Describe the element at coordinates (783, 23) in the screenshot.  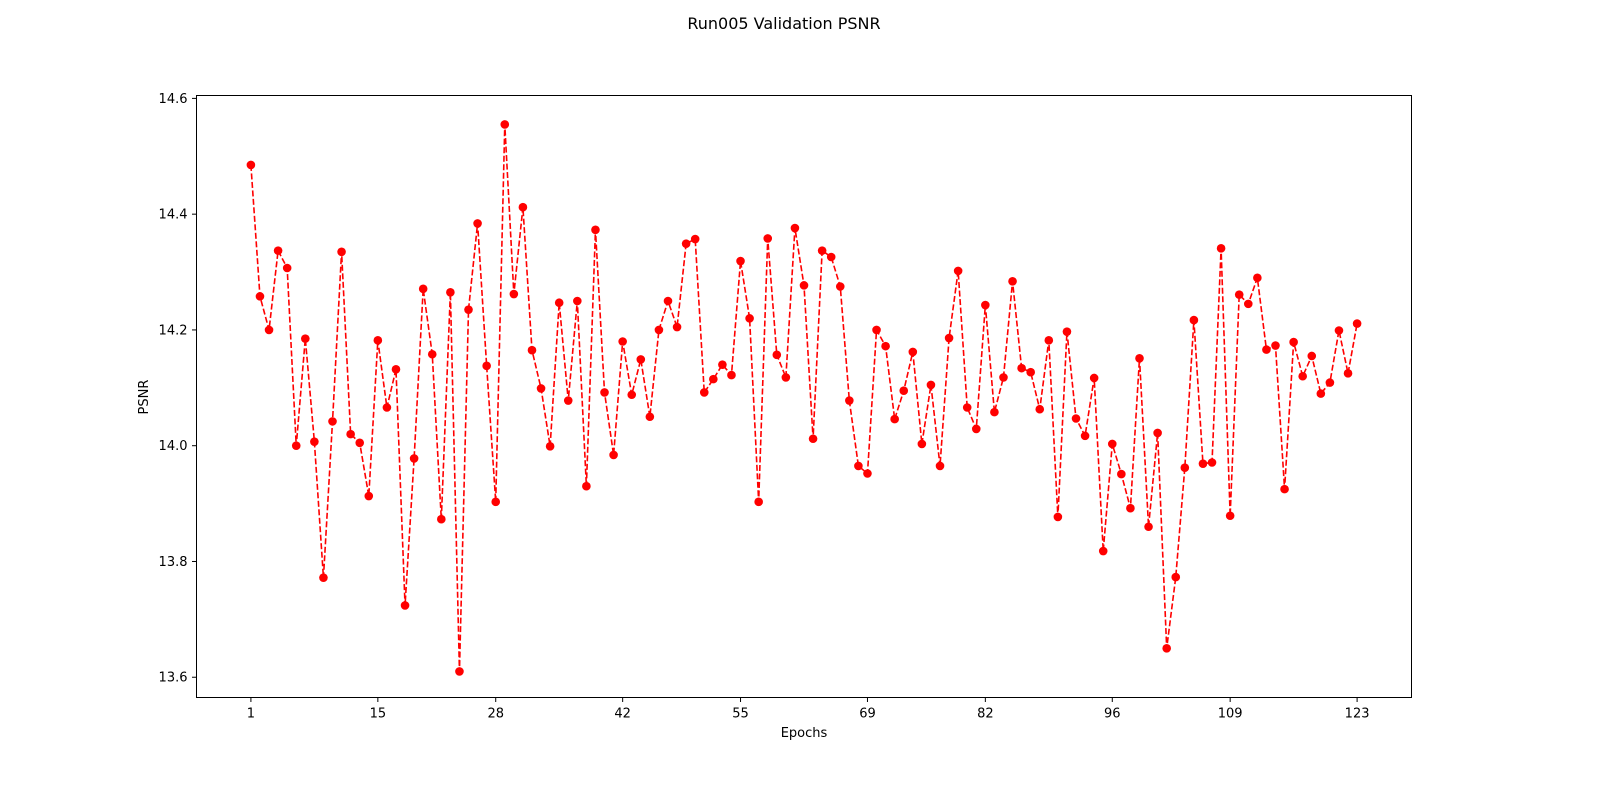
I see `chart-title: Run005 Validation PSNR` at that location.